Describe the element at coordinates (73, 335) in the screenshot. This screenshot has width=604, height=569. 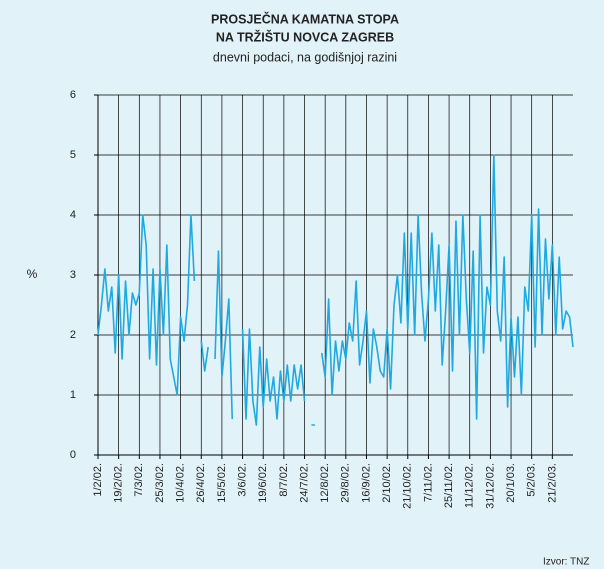
I see `y-tick-label: 2` at that location.